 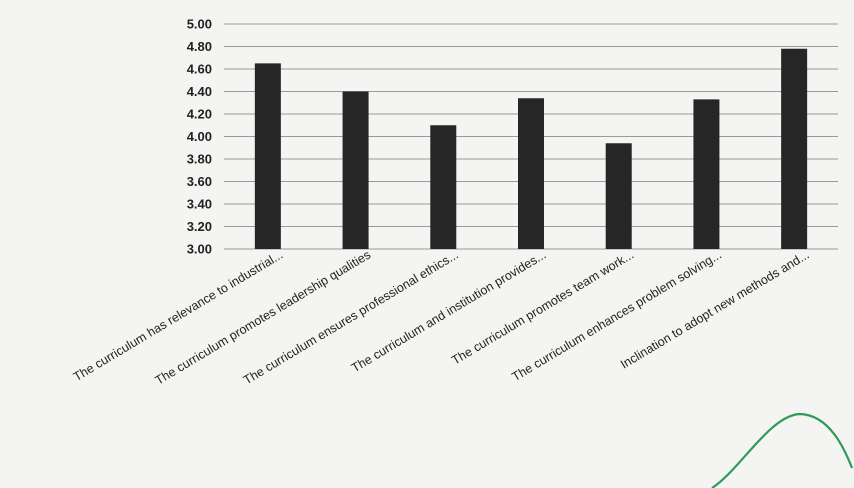 What do you see at coordinates (199, 69) in the screenshot?
I see `y-tick-label: 4.60` at bounding box center [199, 69].